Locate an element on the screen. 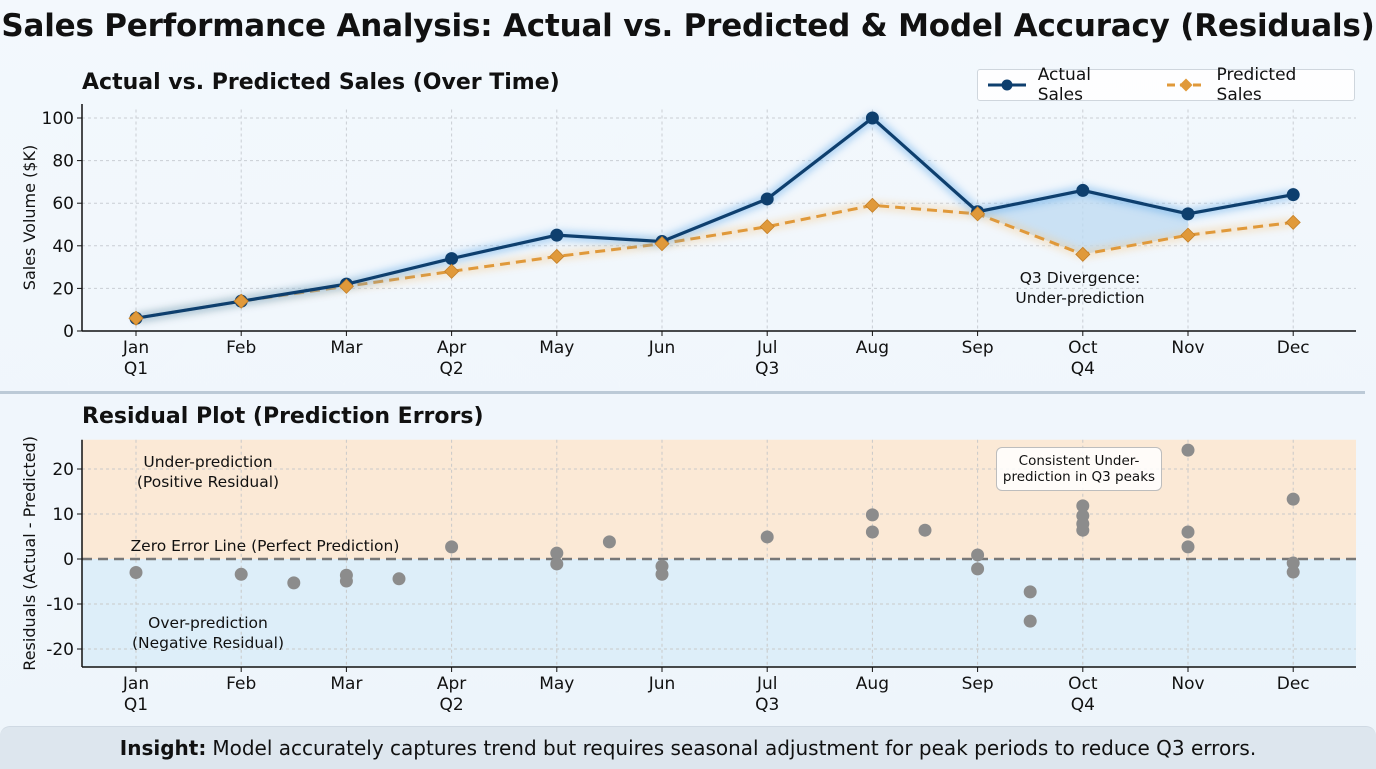 This screenshot has width=1376, height=769. q3-divergence-line-2: Under-prediction is located at coordinates (1080, 298).